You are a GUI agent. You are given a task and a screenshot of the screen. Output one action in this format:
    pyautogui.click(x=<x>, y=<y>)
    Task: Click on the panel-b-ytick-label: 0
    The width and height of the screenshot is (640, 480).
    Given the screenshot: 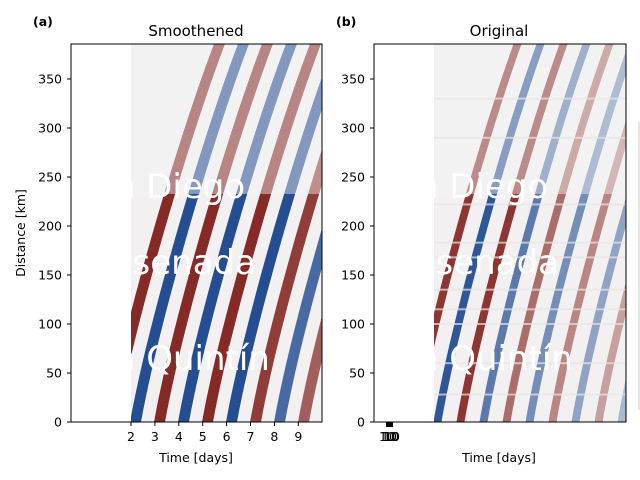 What is the action you would take?
    pyautogui.click(x=361, y=422)
    